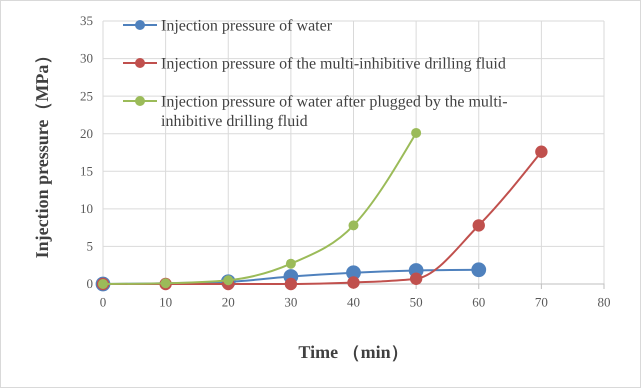 The image size is (642, 389). I want to click on x-tick-label: 20, so click(228, 302).